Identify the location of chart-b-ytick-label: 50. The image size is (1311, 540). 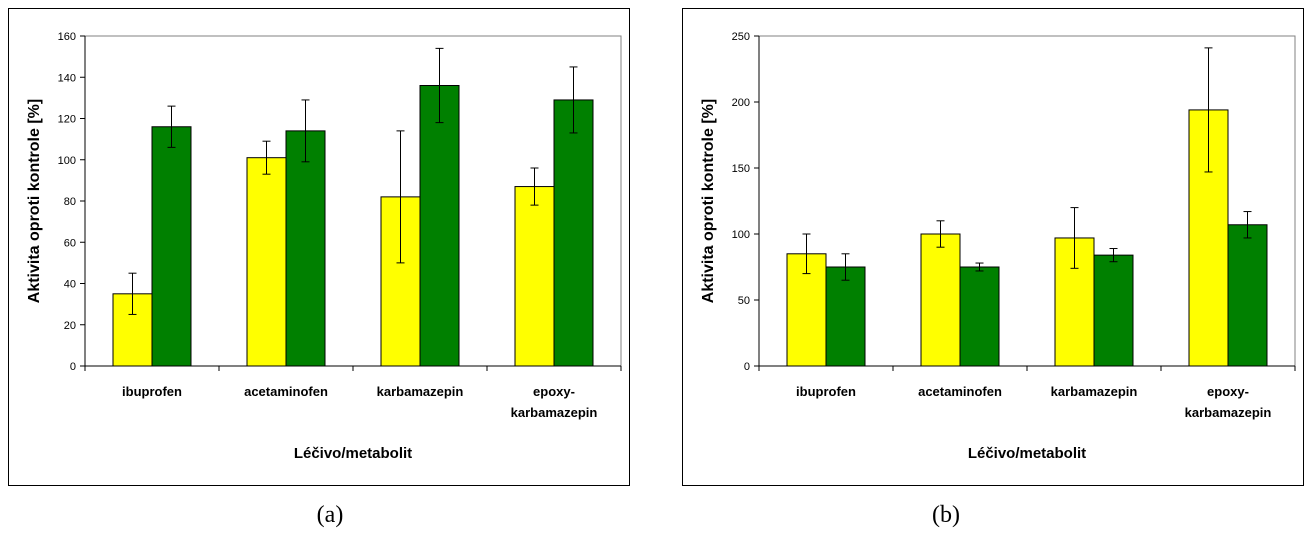
(744, 301).